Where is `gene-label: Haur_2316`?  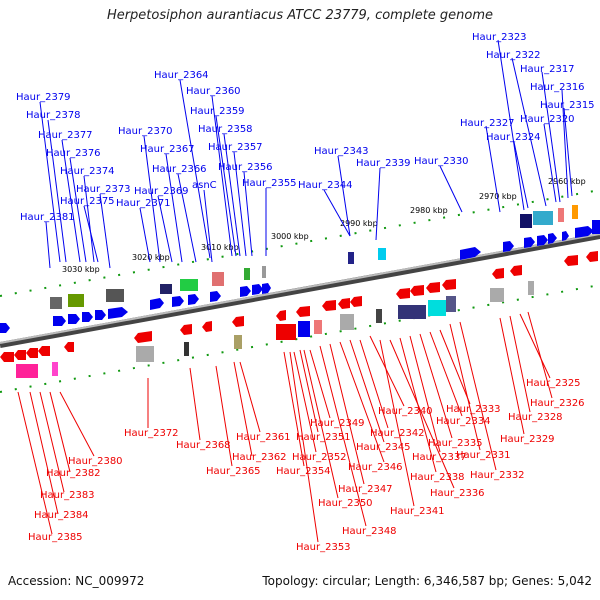
gene-label: Haur_2316 is located at coordinates (557, 87).